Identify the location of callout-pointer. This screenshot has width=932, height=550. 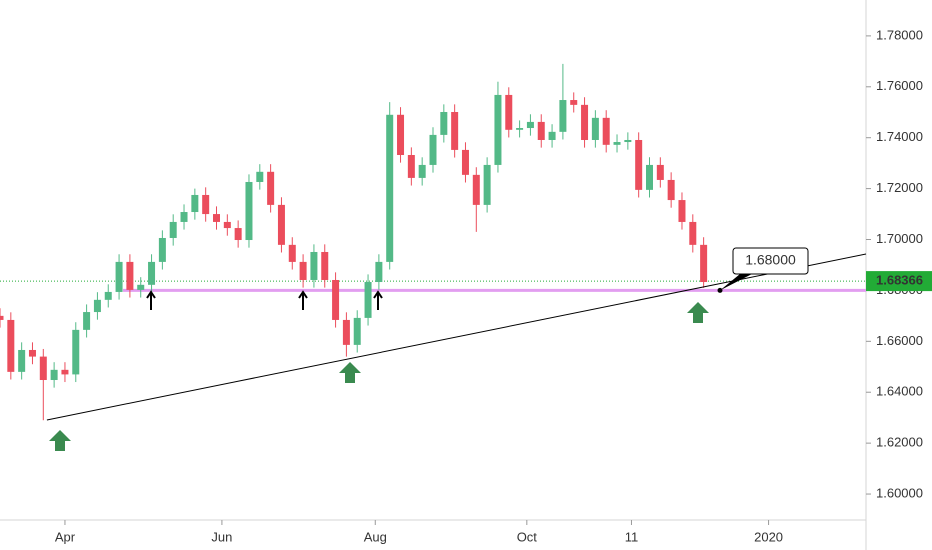
(736, 282).